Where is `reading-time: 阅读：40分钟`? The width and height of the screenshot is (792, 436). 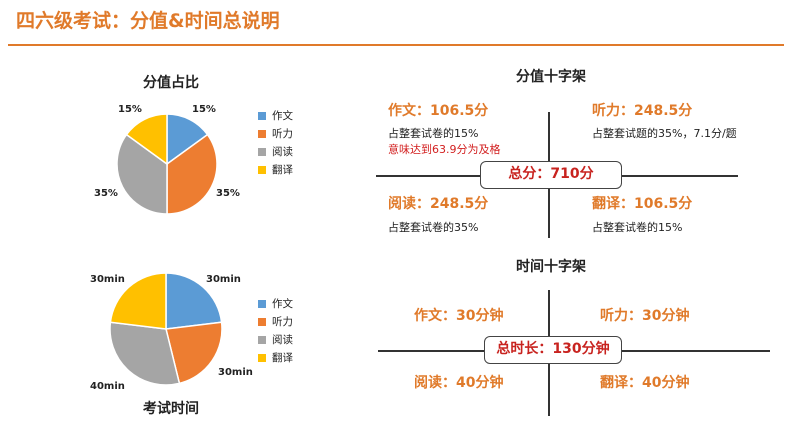 reading-time: 阅读：40分钟 is located at coordinates (459, 383).